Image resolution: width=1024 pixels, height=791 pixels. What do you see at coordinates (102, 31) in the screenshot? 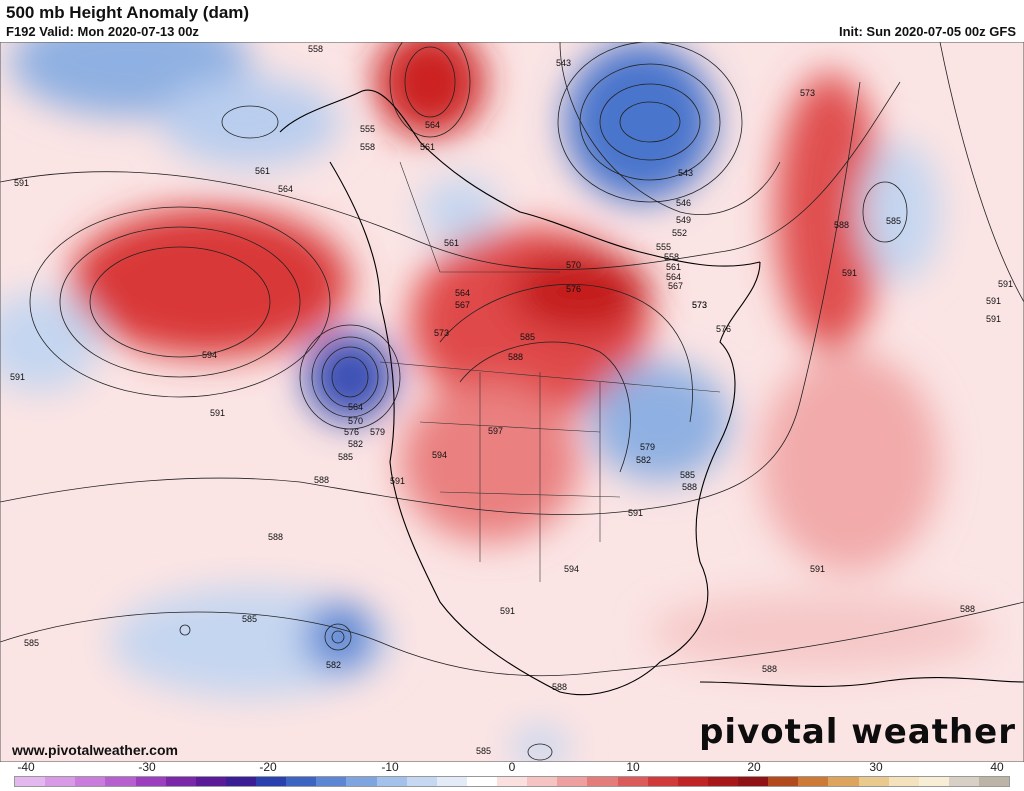
I see `valid-time: F192 Valid: Mon 2020-07-13 00z` at bounding box center [102, 31].